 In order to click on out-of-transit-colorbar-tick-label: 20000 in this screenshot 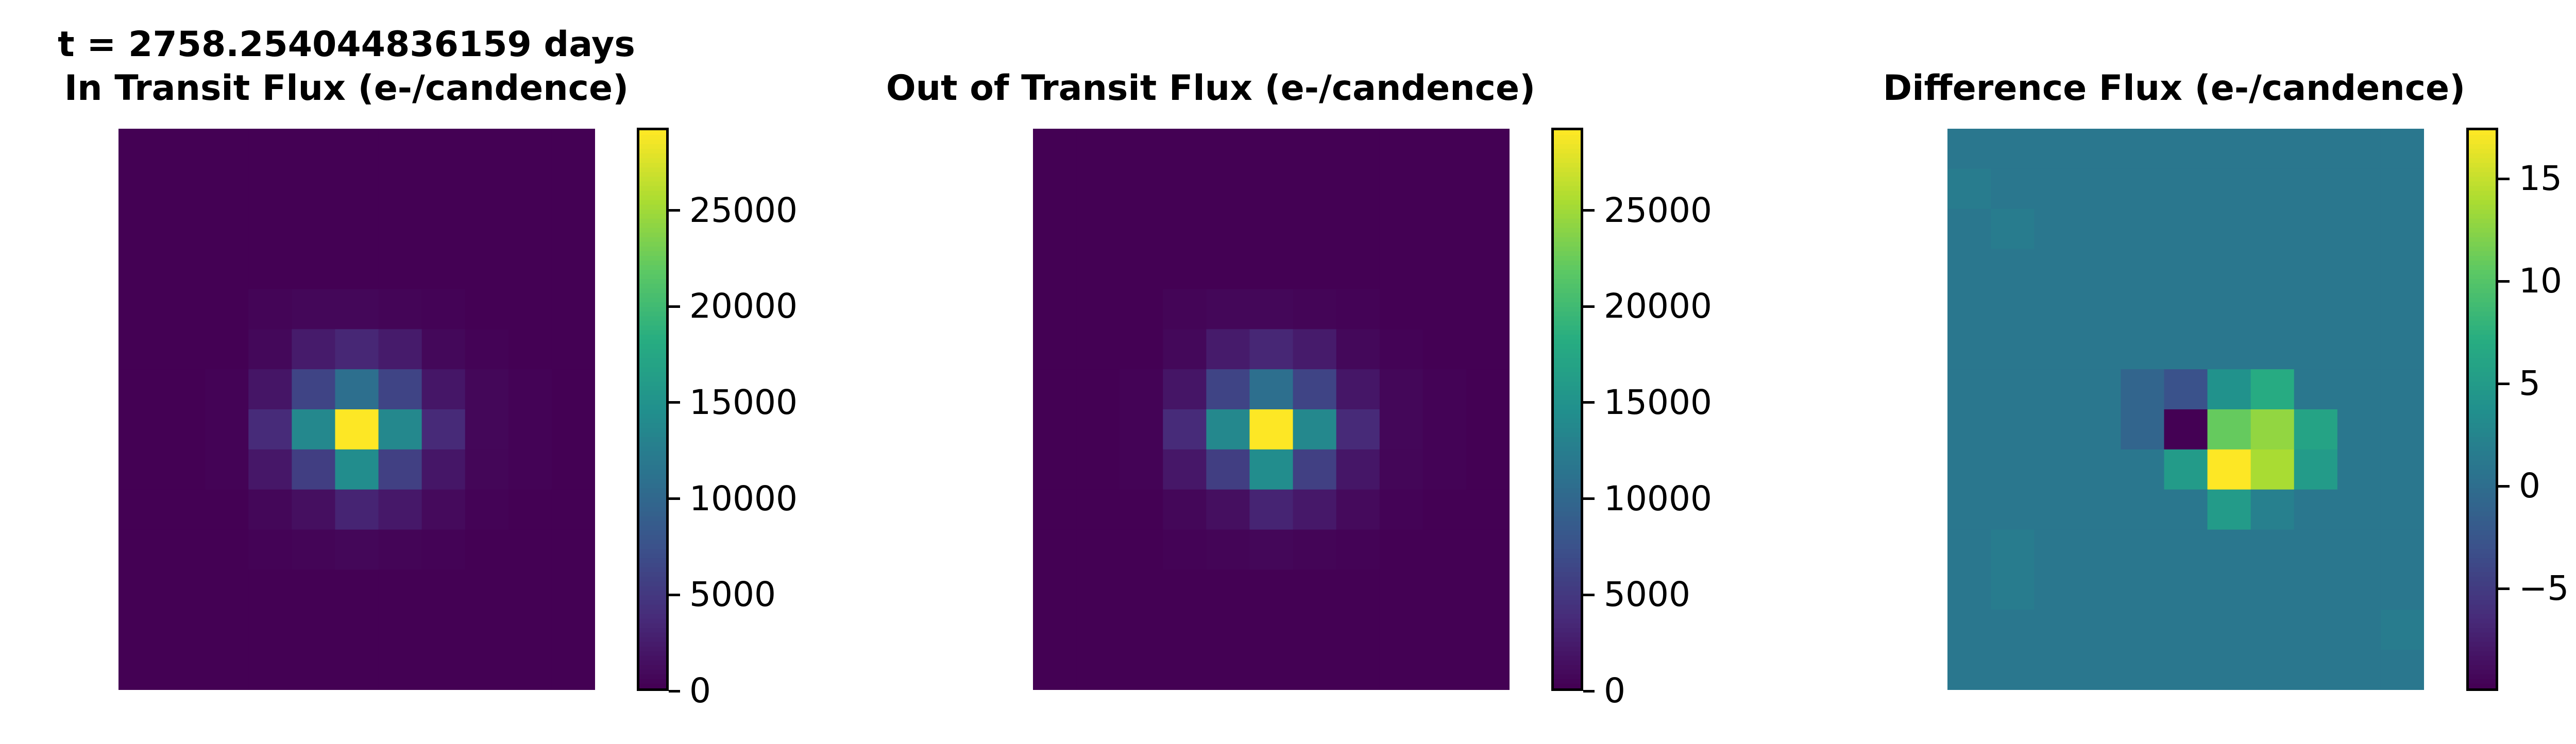, I will do `click(1658, 306)`.